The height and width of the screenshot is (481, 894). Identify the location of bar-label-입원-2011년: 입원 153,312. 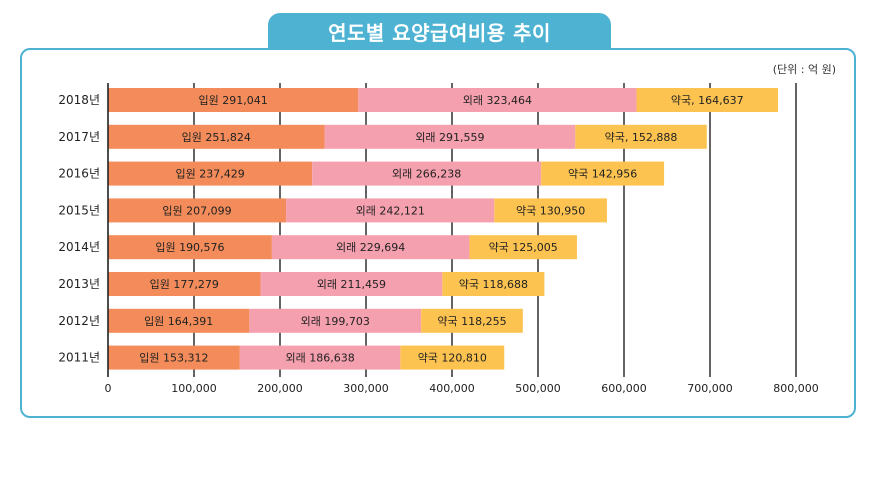
(173, 358).